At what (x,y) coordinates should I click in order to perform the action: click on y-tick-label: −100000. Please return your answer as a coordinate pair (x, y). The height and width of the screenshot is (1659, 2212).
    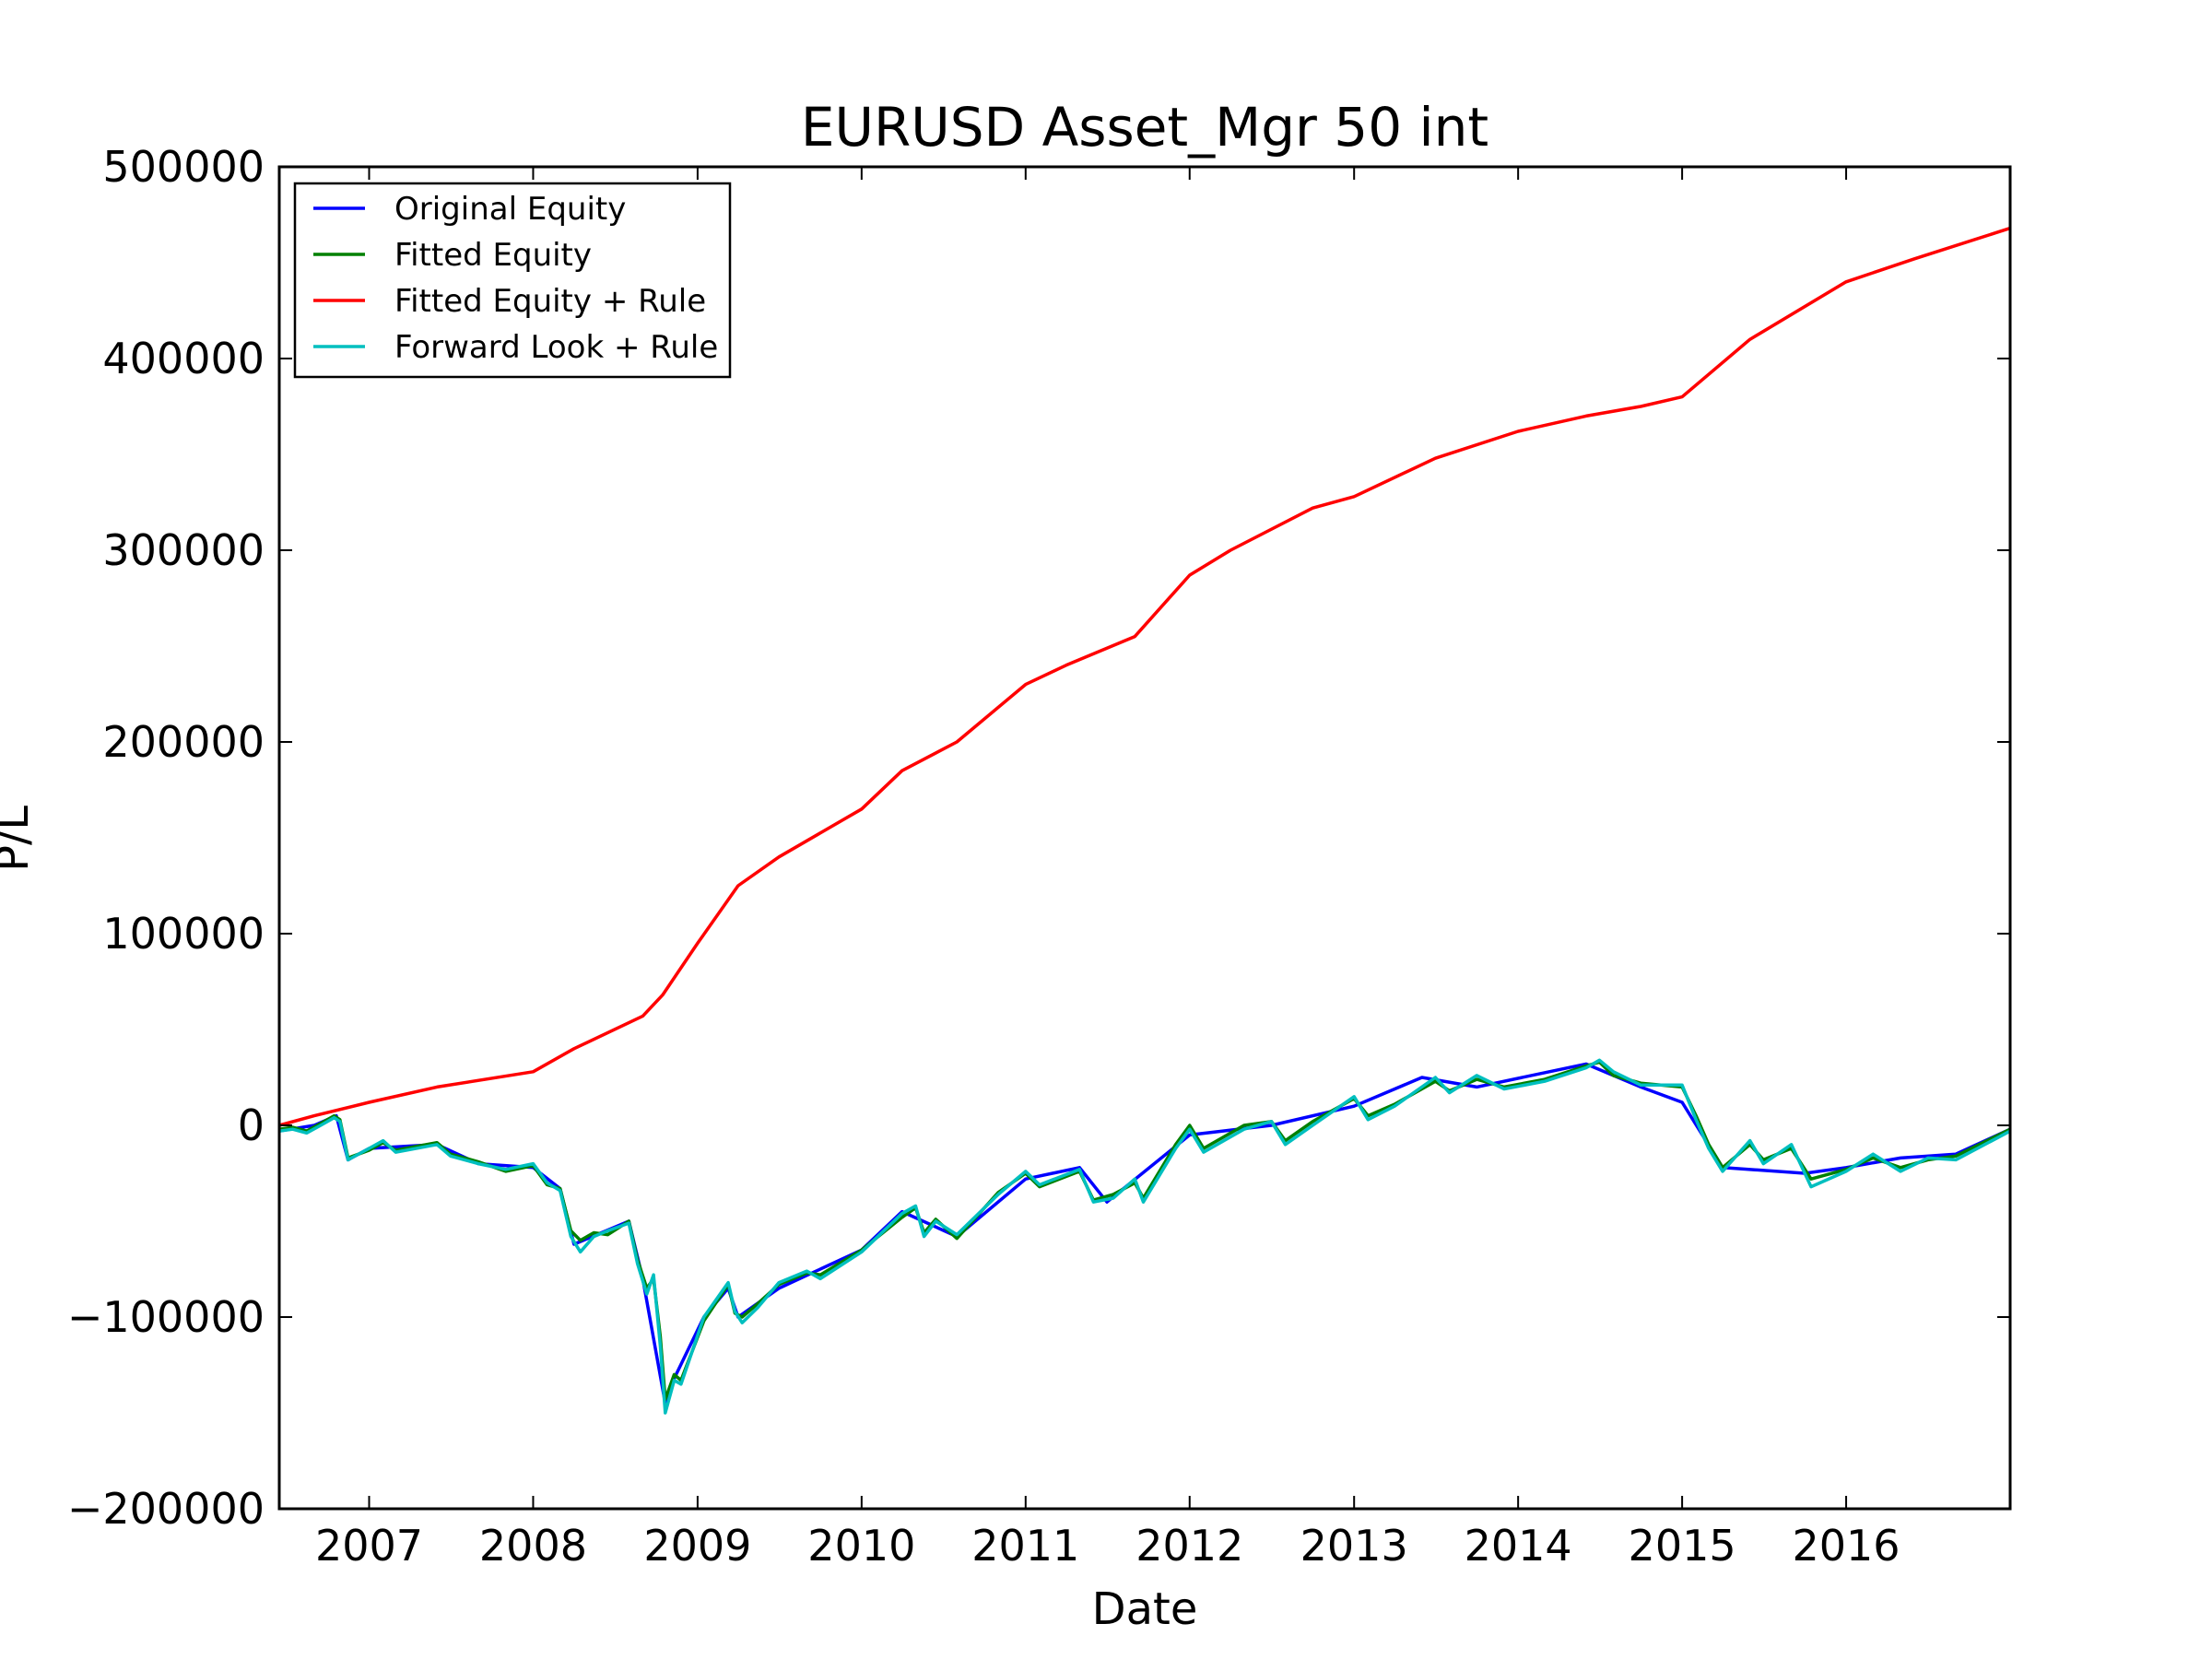
    Looking at the image, I should click on (166, 1317).